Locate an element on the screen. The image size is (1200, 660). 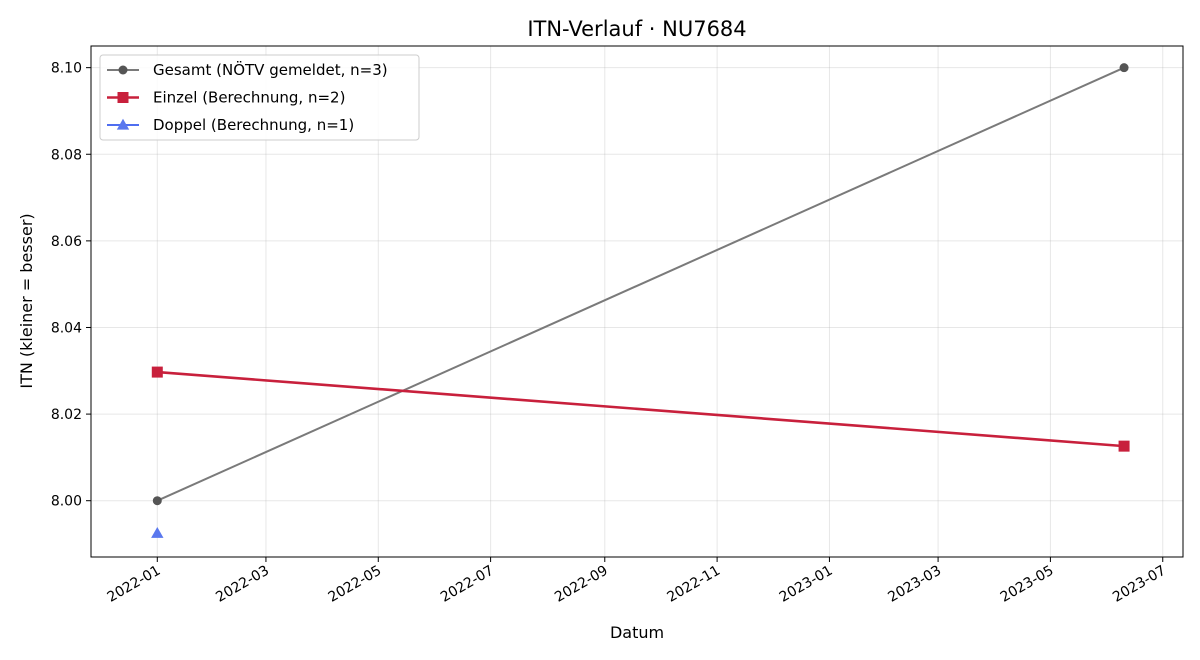
y-tick-label: 8.00 is located at coordinates (66, 502).